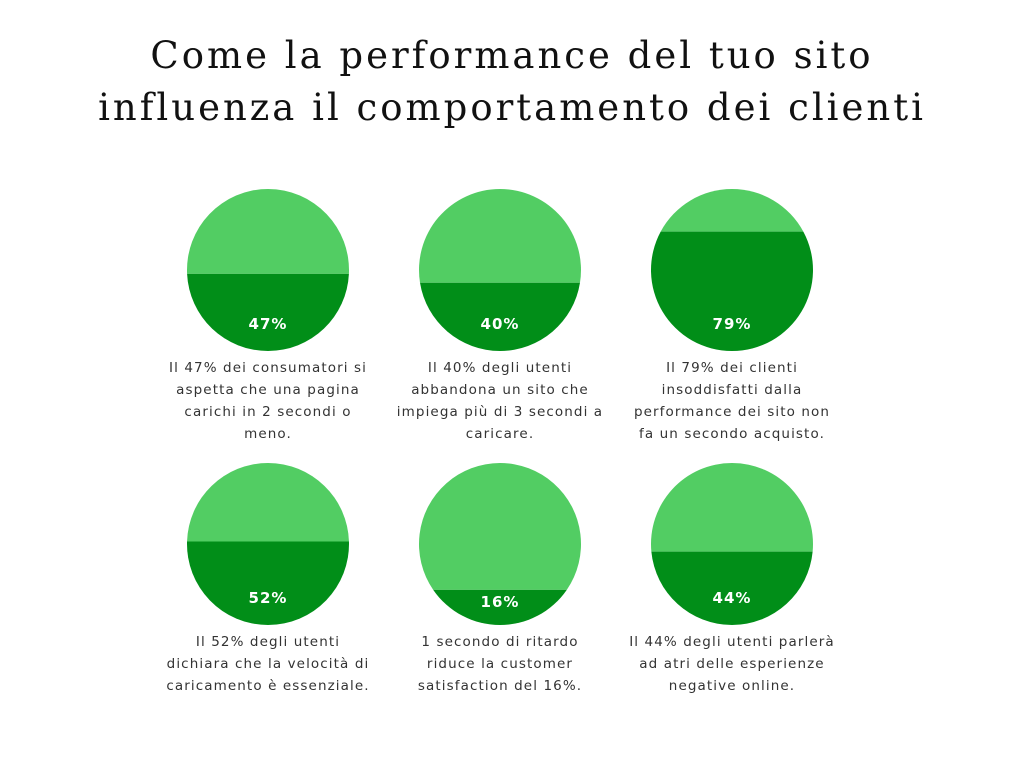 The height and width of the screenshot is (781, 1024). I want to click on pie-chart-4: 52%, so click(268, 543).